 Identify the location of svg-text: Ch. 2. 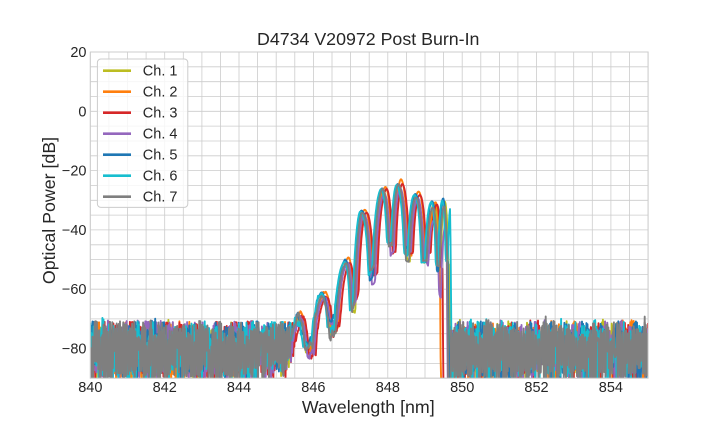
(160, 93).